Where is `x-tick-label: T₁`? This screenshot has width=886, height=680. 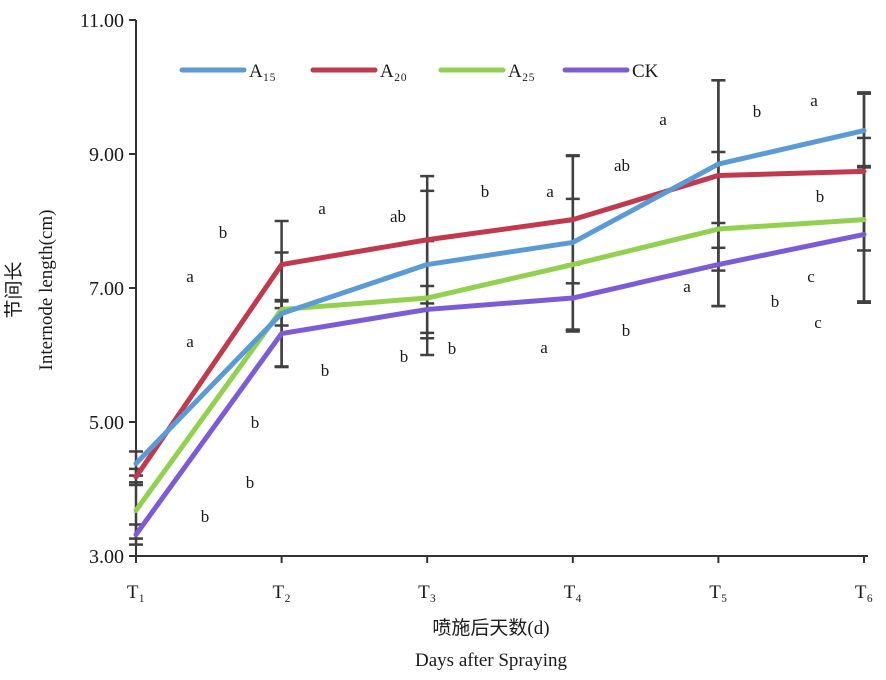
x-tick-label: T₁ is located at coordinates (136, 592).